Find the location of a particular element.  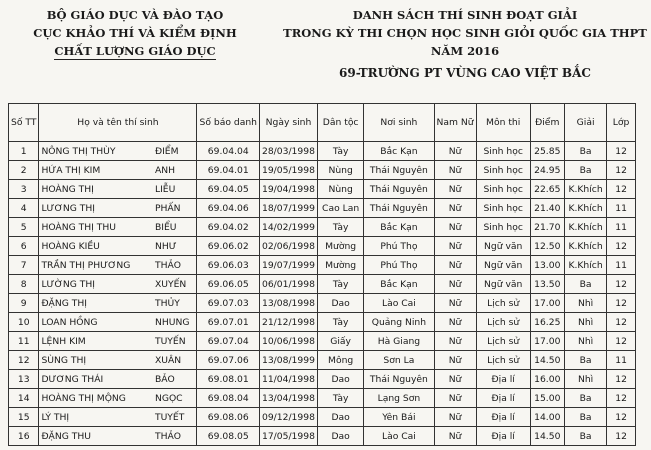

birthplace: Yên Bái is located at coordinates (399, 417).